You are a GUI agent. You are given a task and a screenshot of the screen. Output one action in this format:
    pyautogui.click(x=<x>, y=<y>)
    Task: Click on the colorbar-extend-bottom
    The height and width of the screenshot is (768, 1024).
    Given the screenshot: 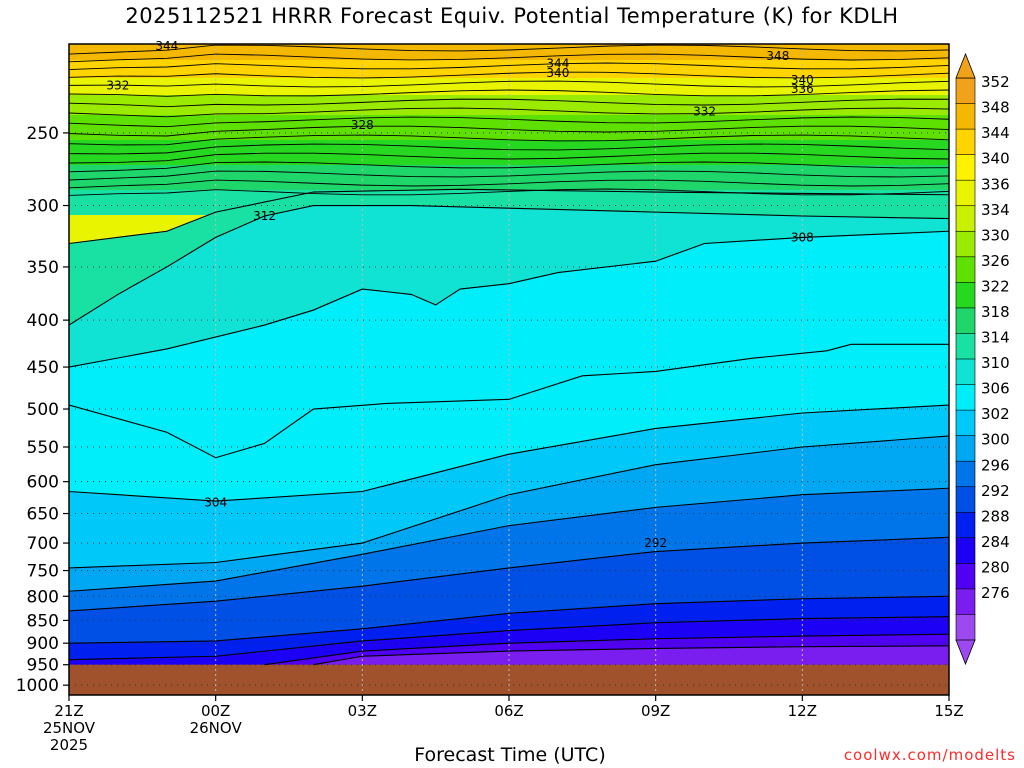 What is the action you would take?
    pyautogui.click(x=965, y=652)
    